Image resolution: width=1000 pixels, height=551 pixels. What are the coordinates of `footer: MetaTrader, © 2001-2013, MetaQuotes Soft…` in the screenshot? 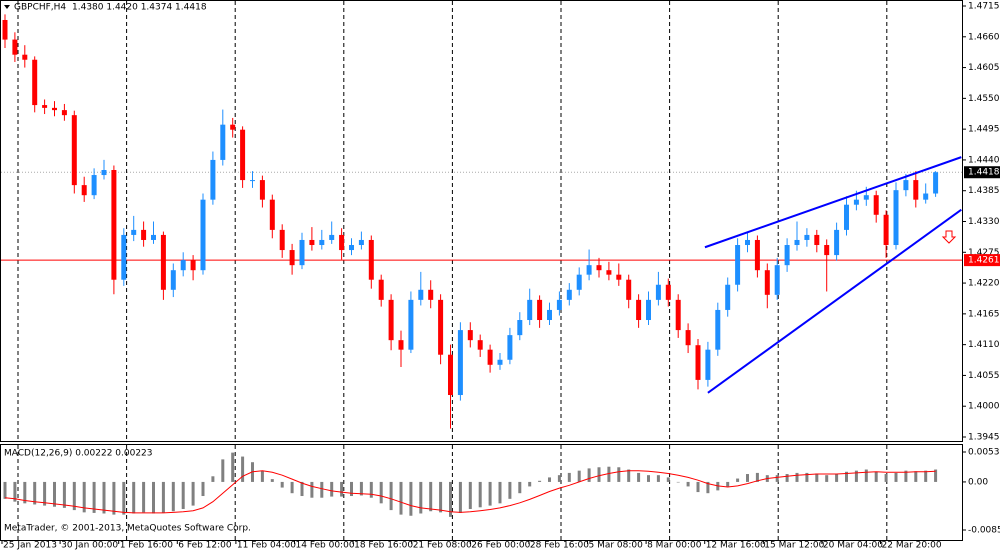 It's located at (127, 529).